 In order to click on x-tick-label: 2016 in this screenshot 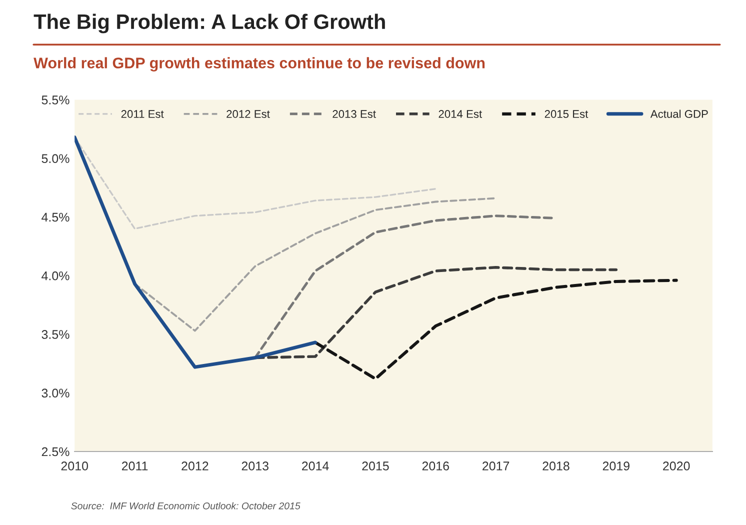, I will do `click(435, 466)`.